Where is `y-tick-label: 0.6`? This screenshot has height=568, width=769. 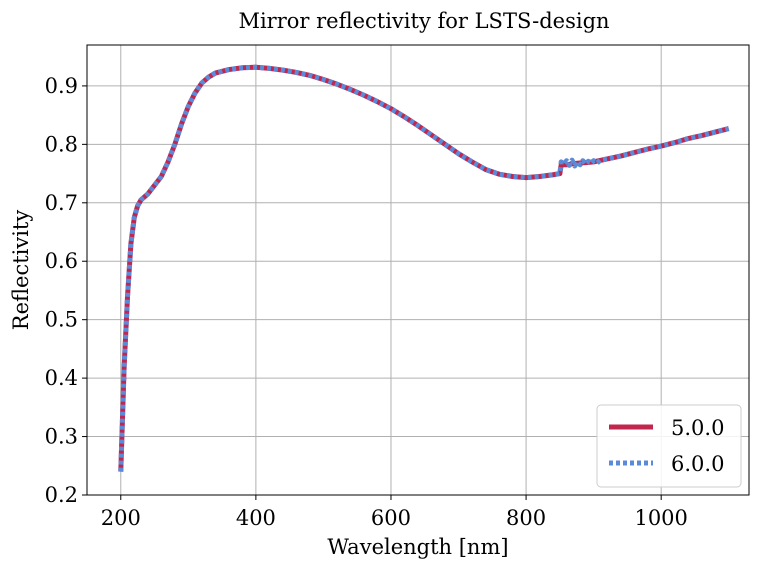
y-tick-label: 0.6 is located at coordinates (61, 261).